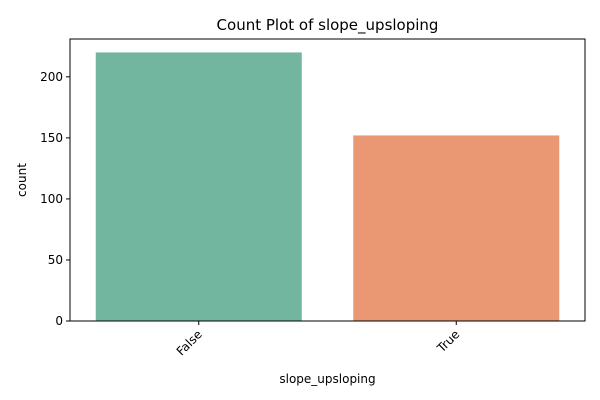  Describe the element at coordinates (22, 180) in the screenshot. I see `y-axis-label: count` at that location.